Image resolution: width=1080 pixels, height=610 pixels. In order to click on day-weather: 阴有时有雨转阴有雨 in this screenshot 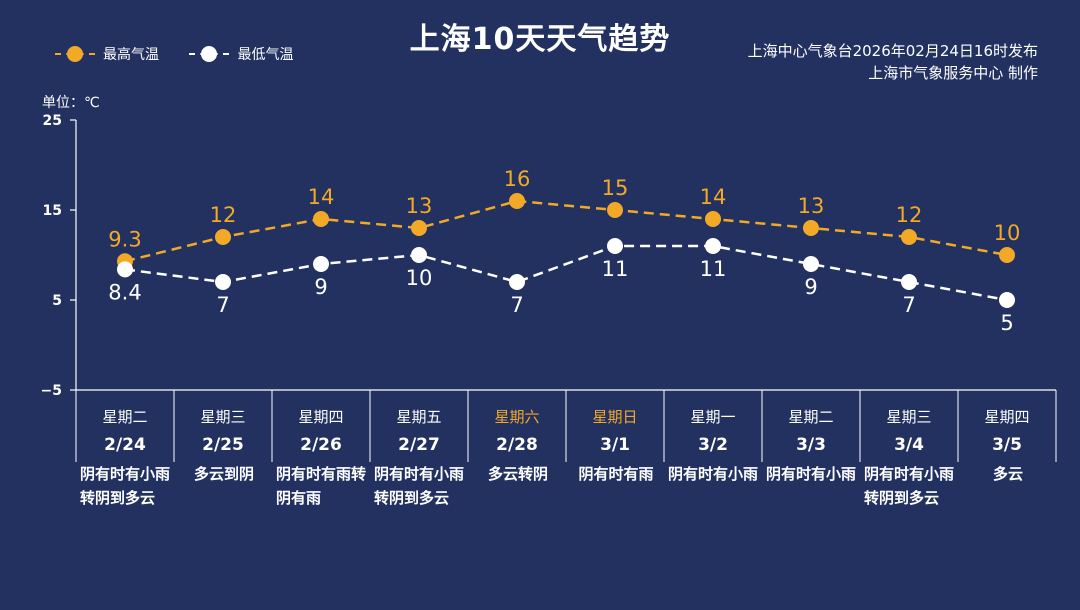, I will do `click(321, 486)`.